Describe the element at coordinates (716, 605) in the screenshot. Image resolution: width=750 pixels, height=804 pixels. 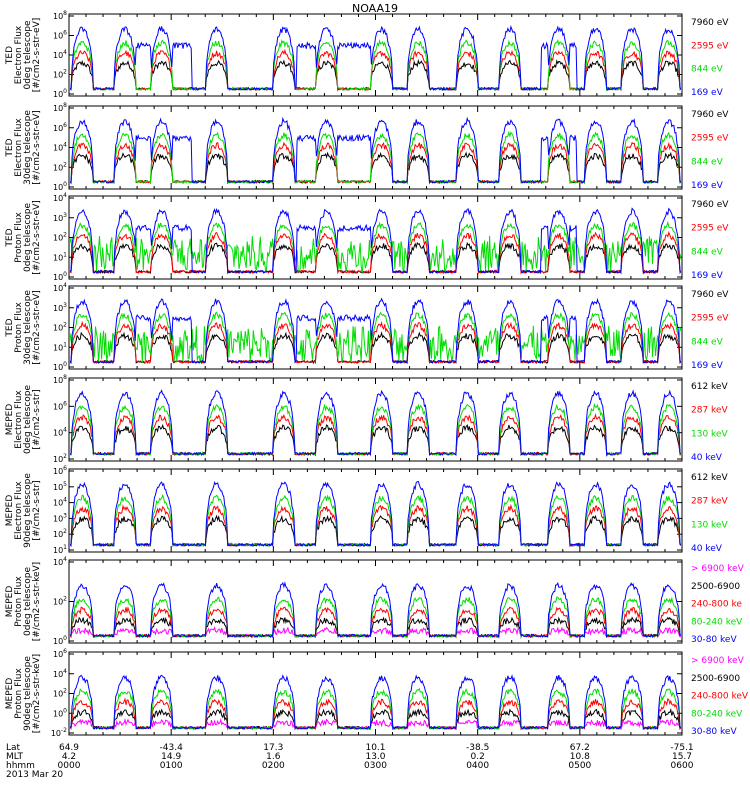
I see `legend-entry: 240-800 ke` at that location.